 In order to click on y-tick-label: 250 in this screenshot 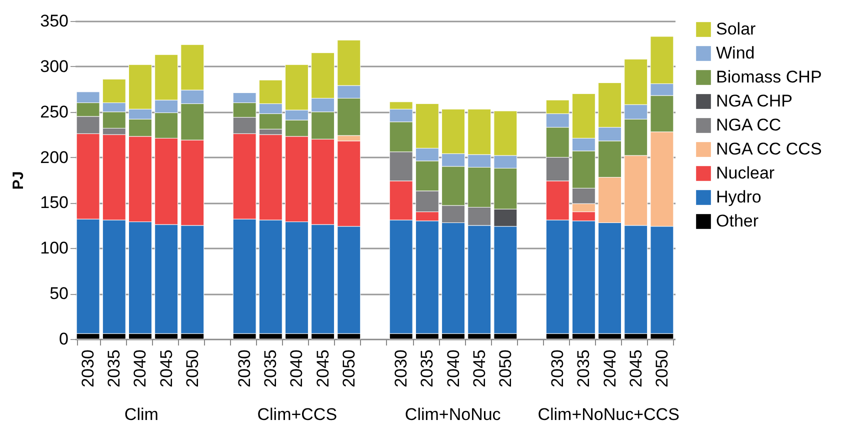, I will do `click(54, 112)`.